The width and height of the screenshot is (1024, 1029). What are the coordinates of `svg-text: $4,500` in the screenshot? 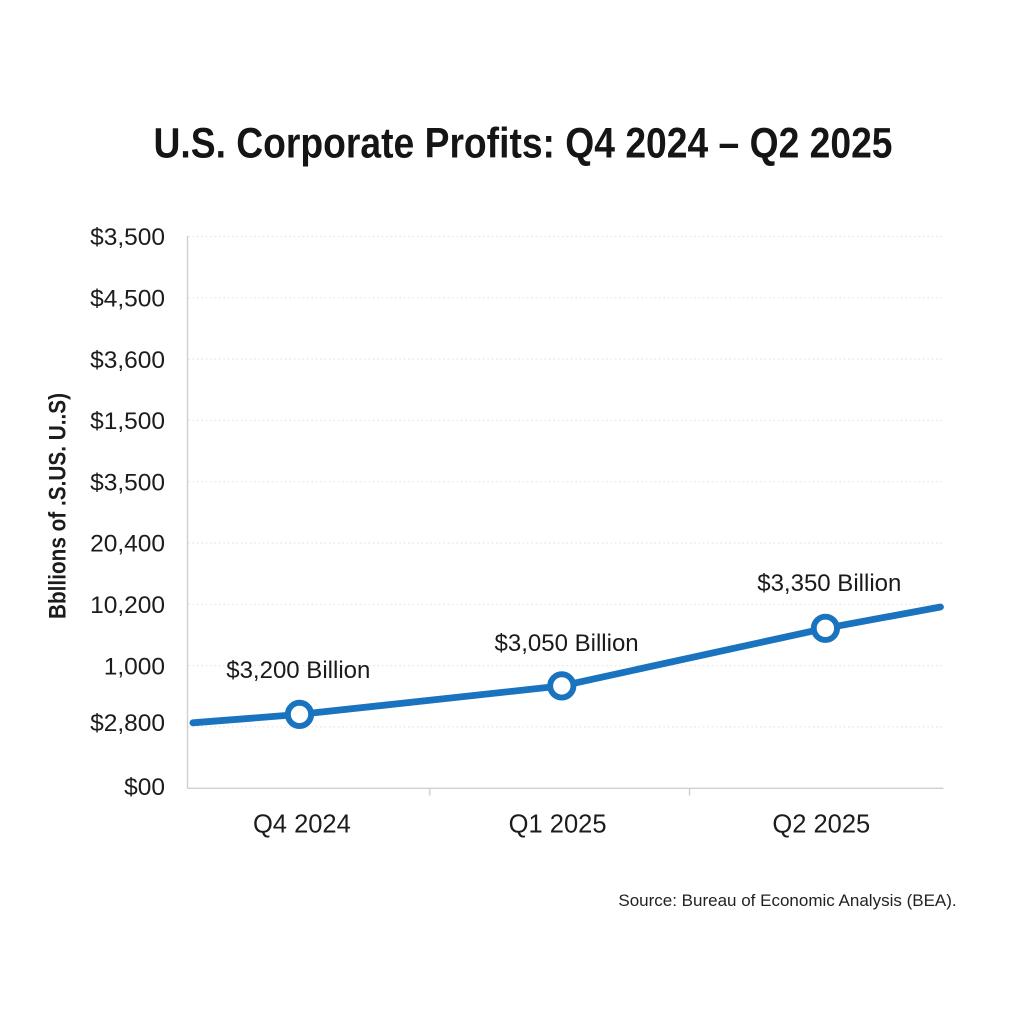 It's located at (127, 299).